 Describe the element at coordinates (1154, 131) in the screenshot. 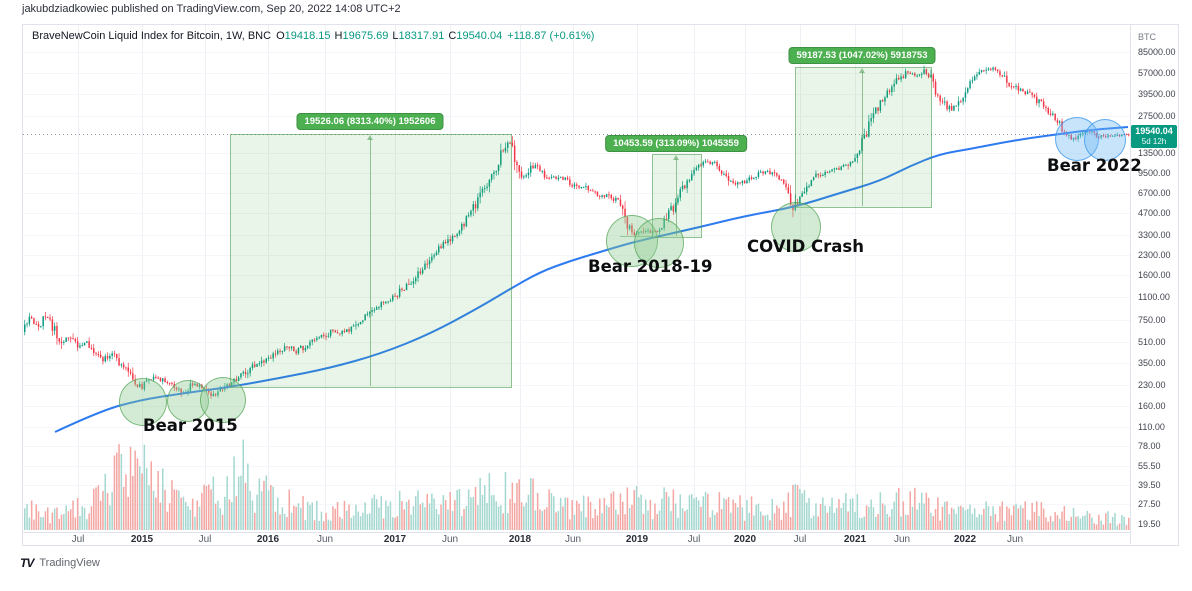

I see `last-price-value: 19540.04` at that location.